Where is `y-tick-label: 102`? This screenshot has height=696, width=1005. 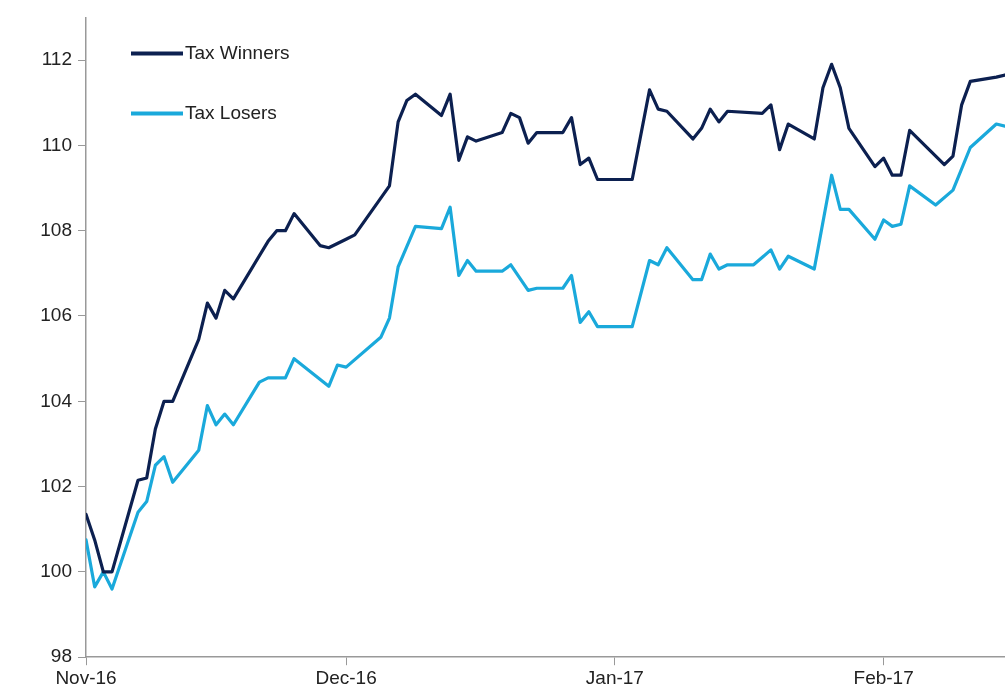 y-tick-label: 102 is located at coordinates (56, 485).